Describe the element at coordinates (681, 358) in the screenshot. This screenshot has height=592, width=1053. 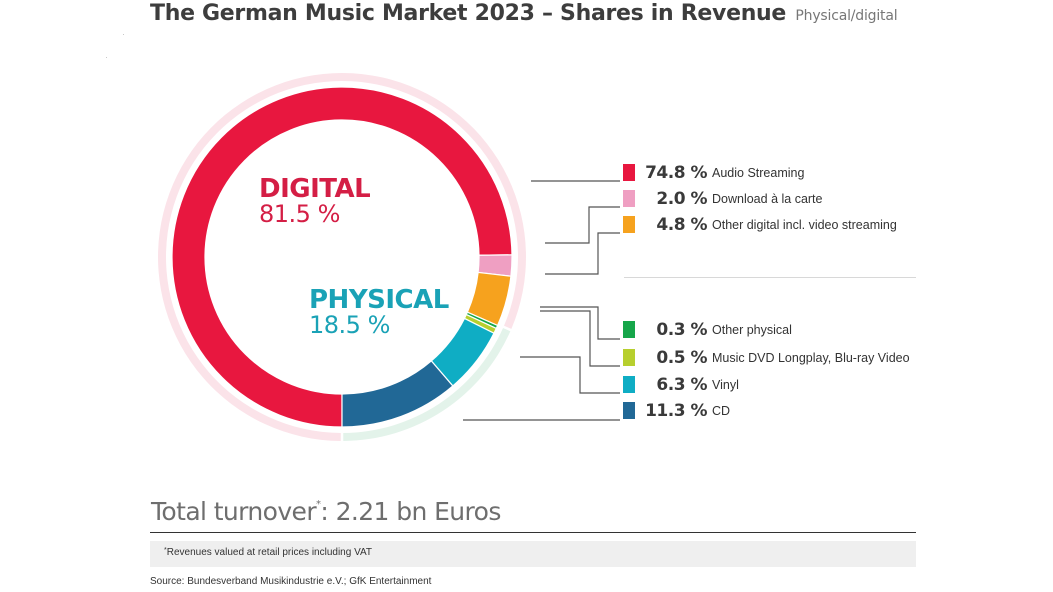
I see `legend-value: 0.5 %` at that location.